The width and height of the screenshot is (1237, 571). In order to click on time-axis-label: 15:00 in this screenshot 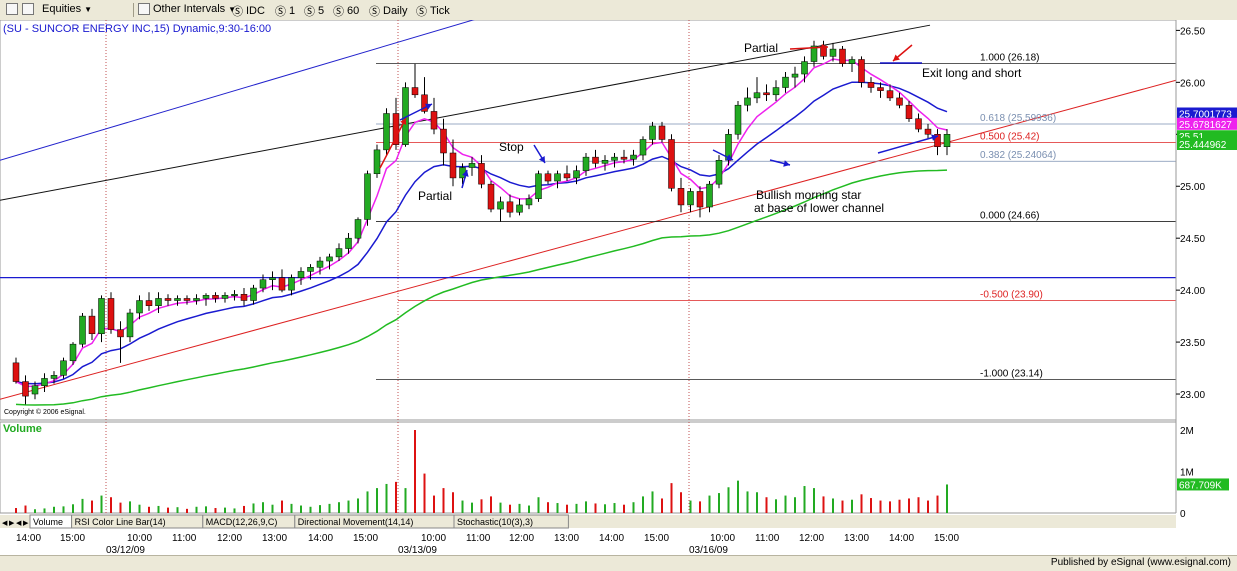, I will do `click(656, 538)`.